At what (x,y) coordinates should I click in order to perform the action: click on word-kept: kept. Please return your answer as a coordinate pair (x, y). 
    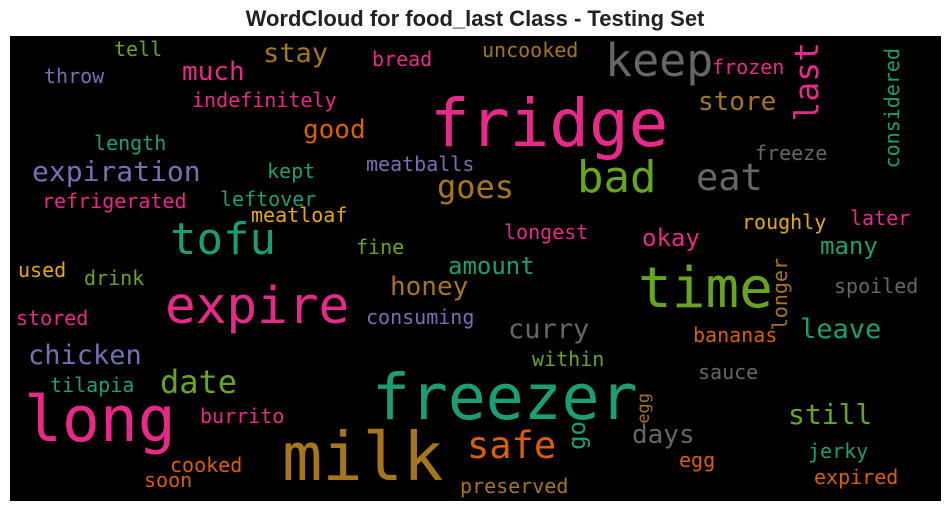
    Looking at the image, I should click on (291, 171).